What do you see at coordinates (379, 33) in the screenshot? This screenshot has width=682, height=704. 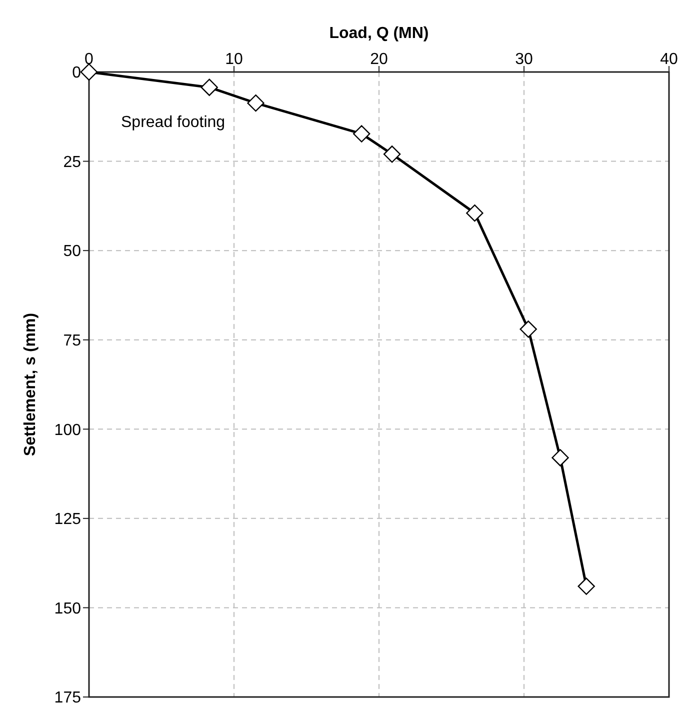 I see `x-axis-title: Load, Q (MN)` at bounding box center [379, 33].